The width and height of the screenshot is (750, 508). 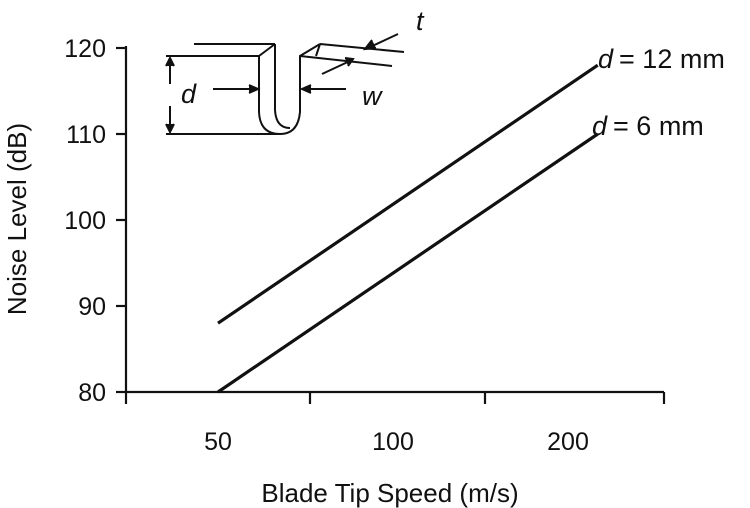 What do you see at coordinates (349, 62) in the screenshot?
I see `t-arrow-lower-head` at bounding box center [349, 62].